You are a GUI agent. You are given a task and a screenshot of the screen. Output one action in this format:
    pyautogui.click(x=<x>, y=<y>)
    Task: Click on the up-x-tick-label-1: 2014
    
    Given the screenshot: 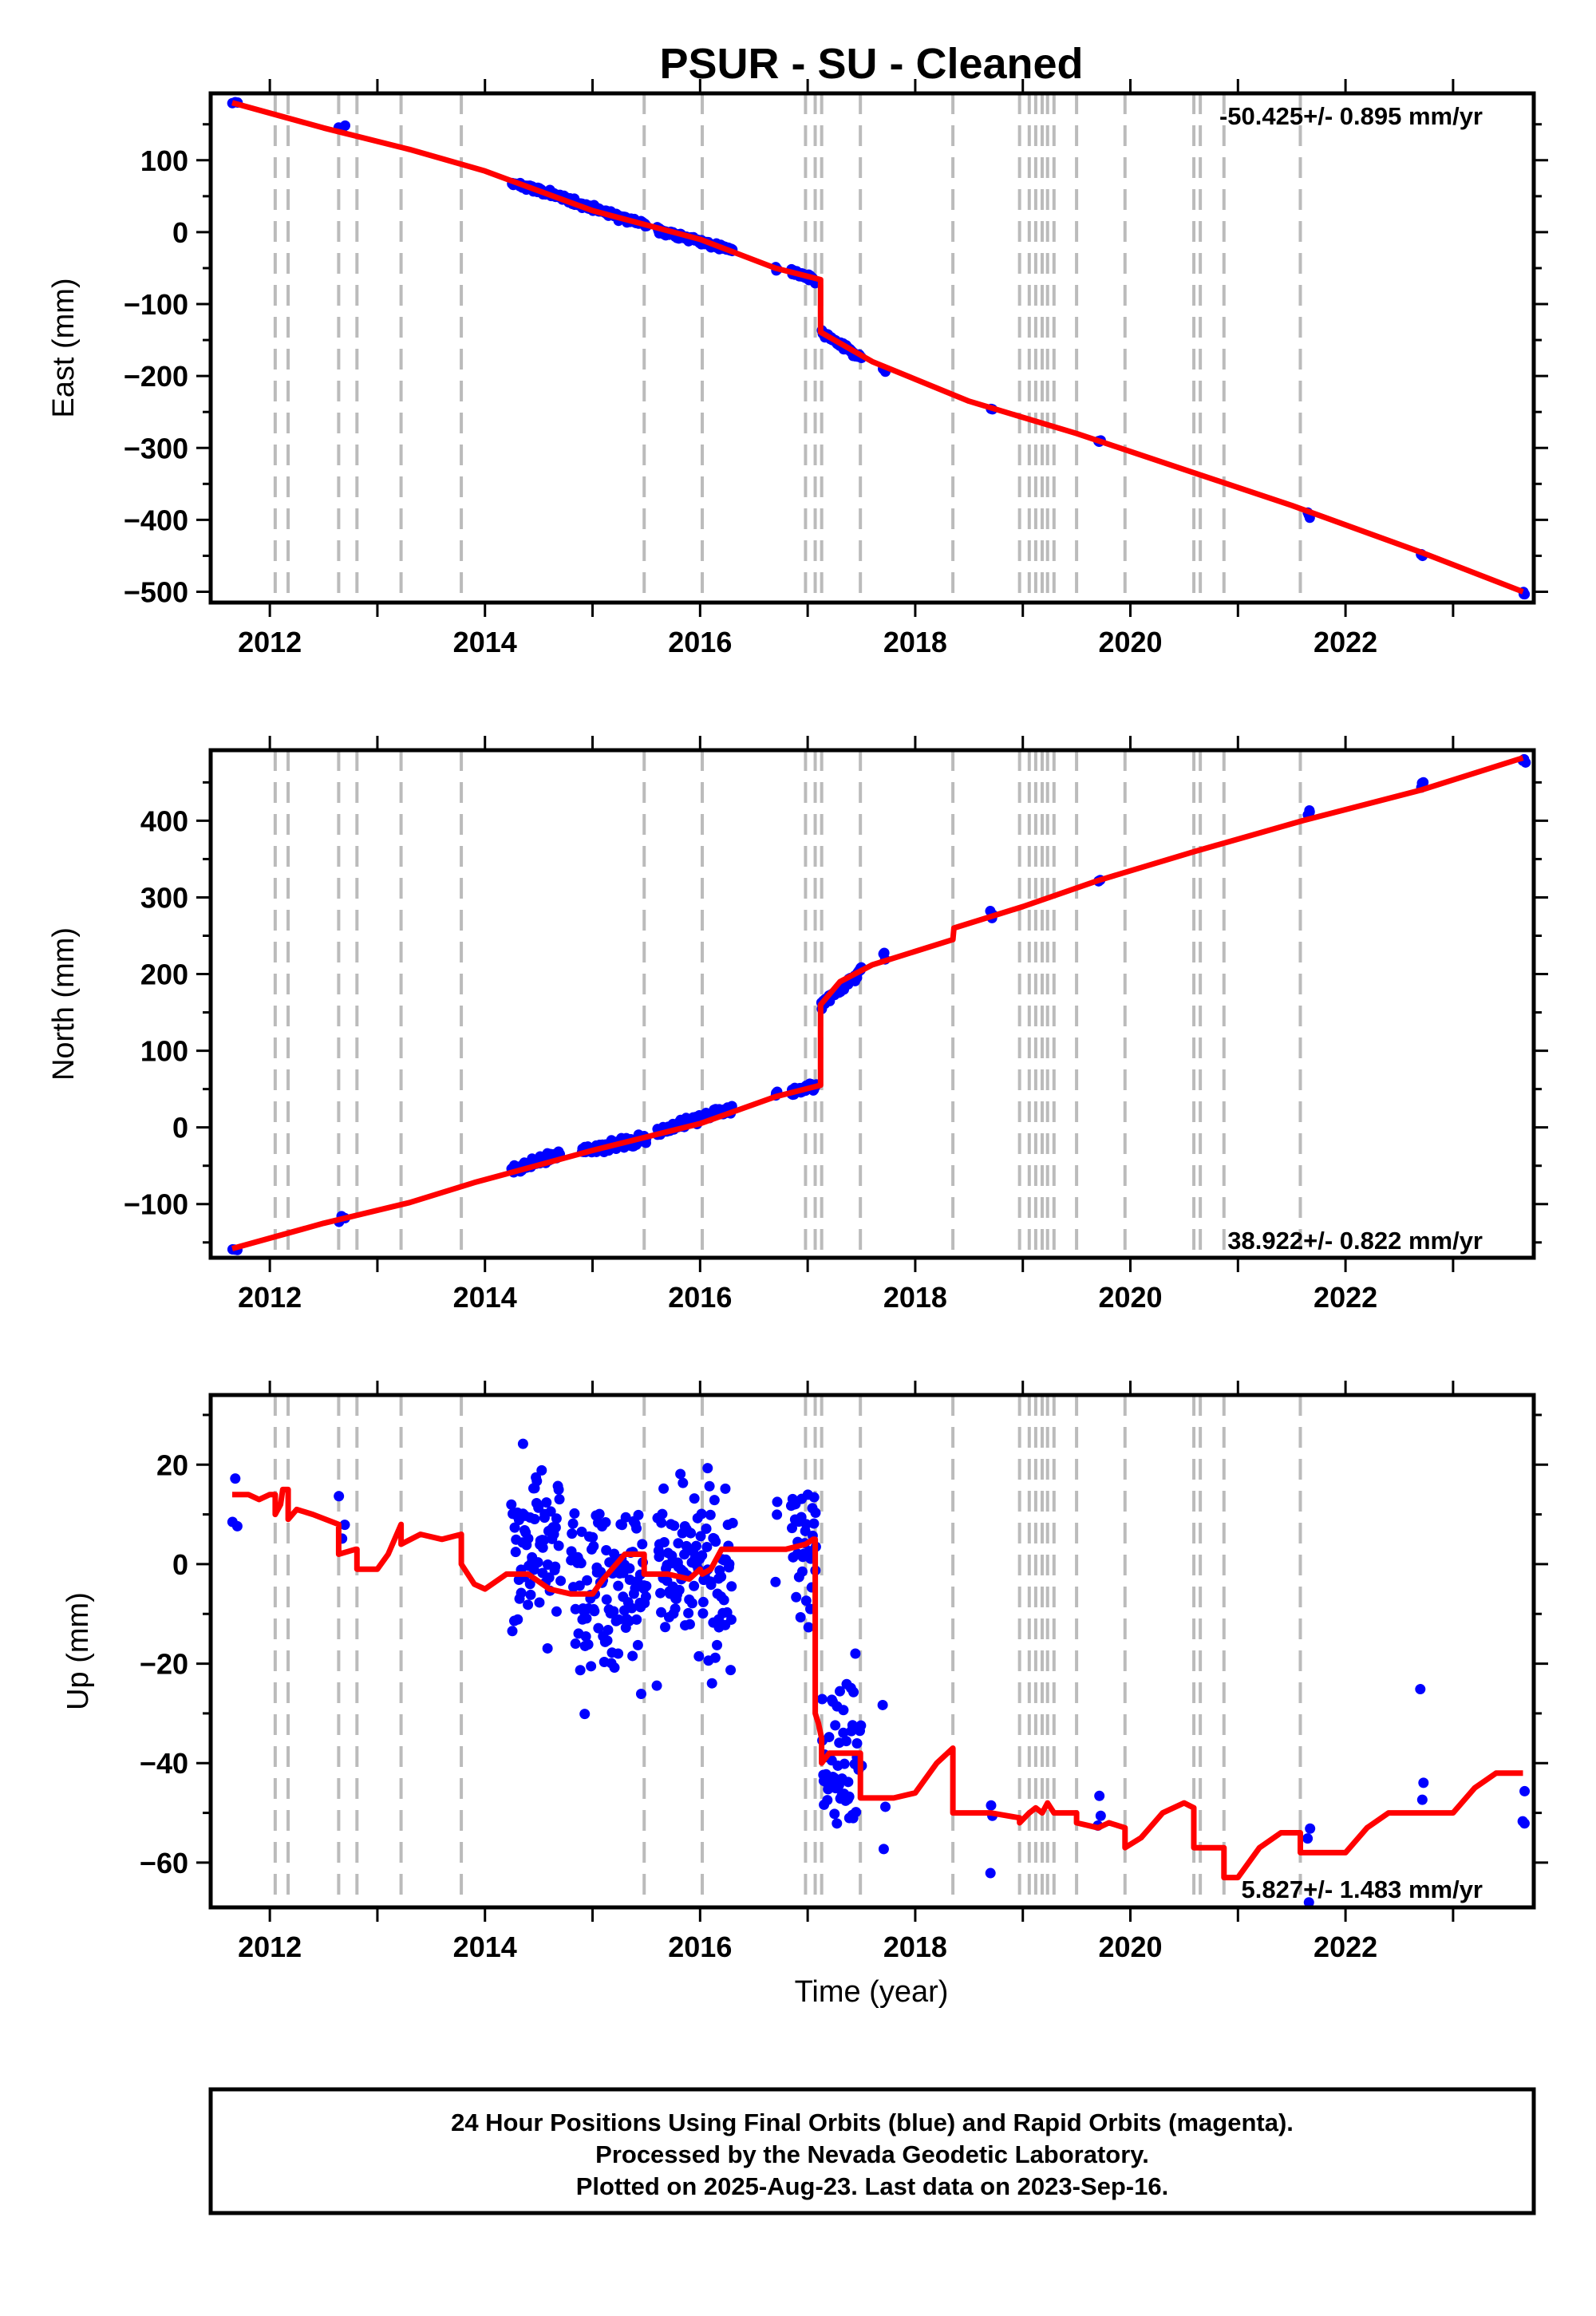 What is the action you would take?
    pyautogui.click(x=485, y=1947)
    